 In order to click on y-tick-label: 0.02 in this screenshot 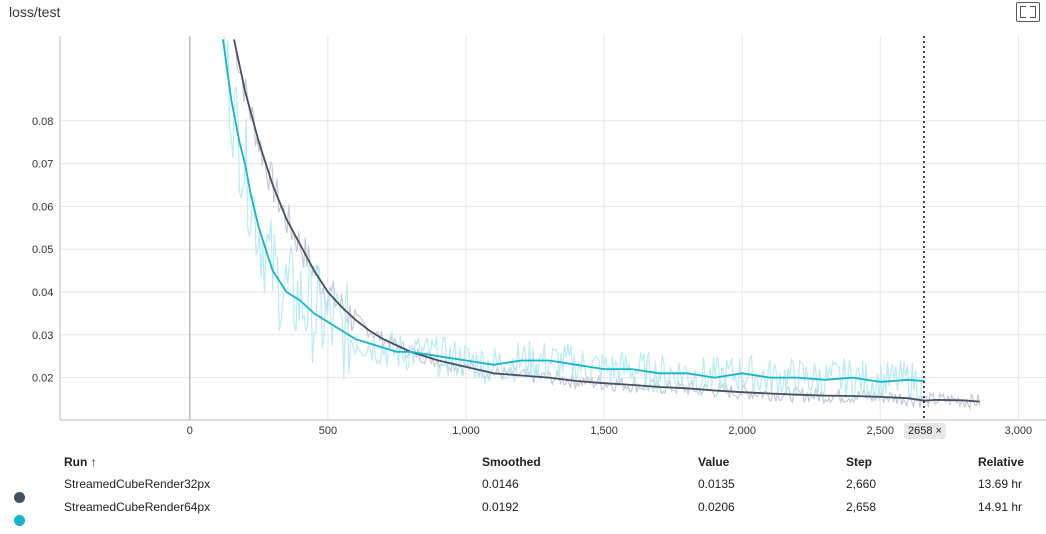, I will do `click(42, 379)`.